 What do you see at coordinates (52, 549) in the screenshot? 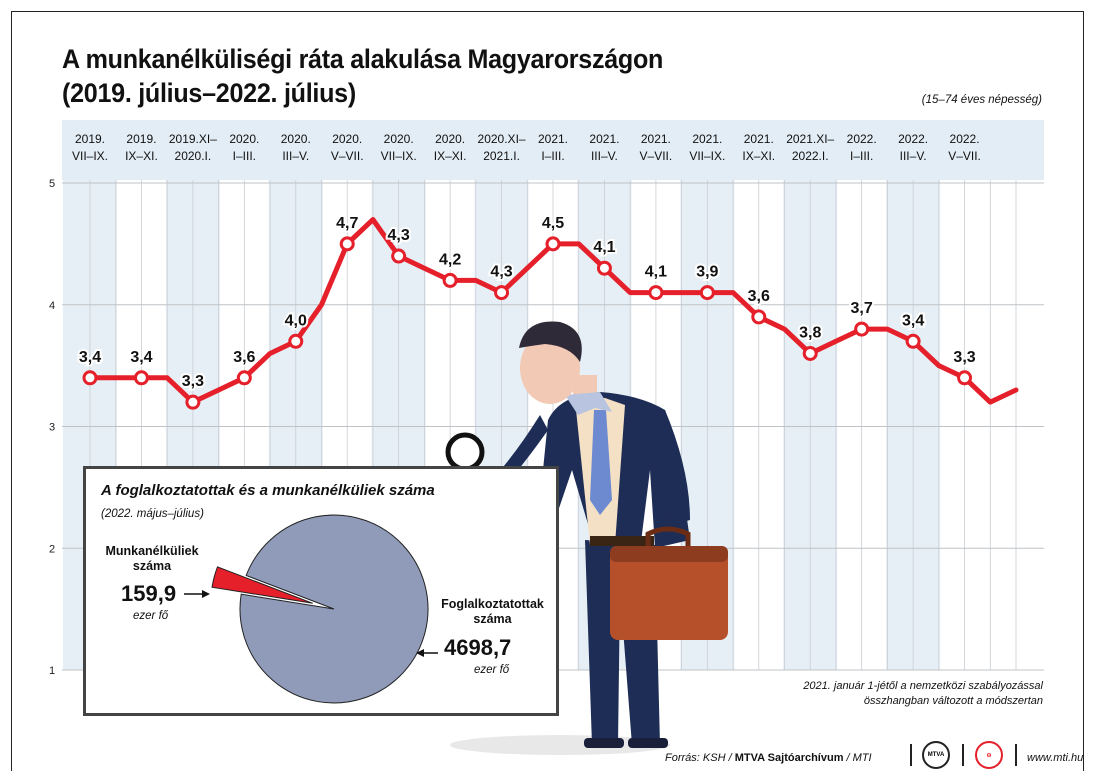
I see `y-tick-label: 2` at bounding box center [52, 549].